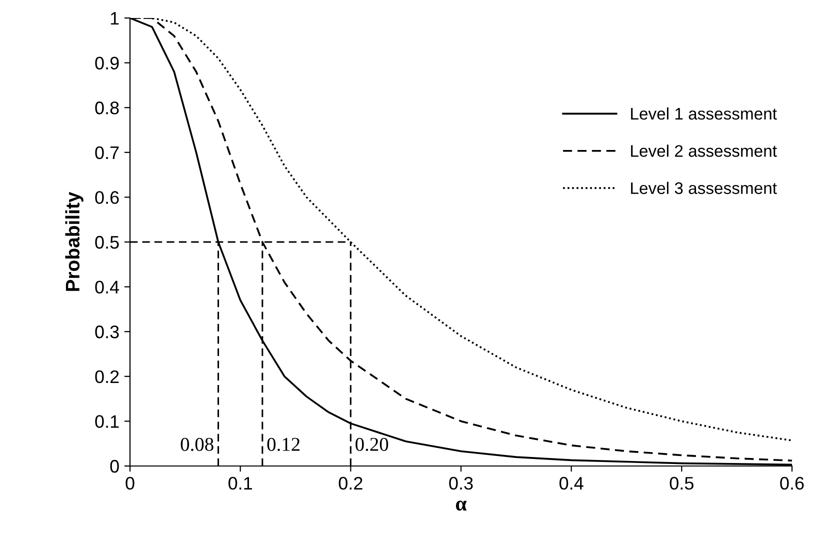  Describe the element at coordinates (283, 445) in the screenshot. I see `annotation: 0.12` at that location.